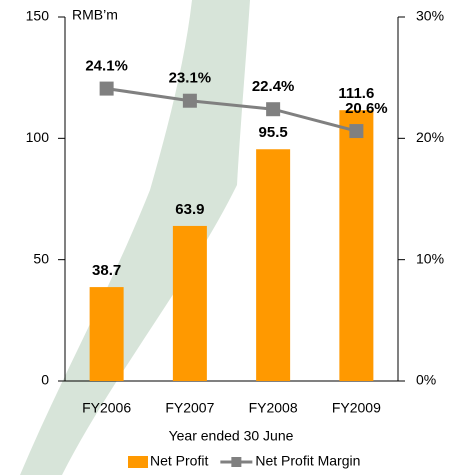 Image resolution: width=460 pixels, height=475 pixels. What do you see at coordinates (307, 461) in the screenshot?
I see `legend-label: Net Profit Margin` at bounding box center [307, 461].